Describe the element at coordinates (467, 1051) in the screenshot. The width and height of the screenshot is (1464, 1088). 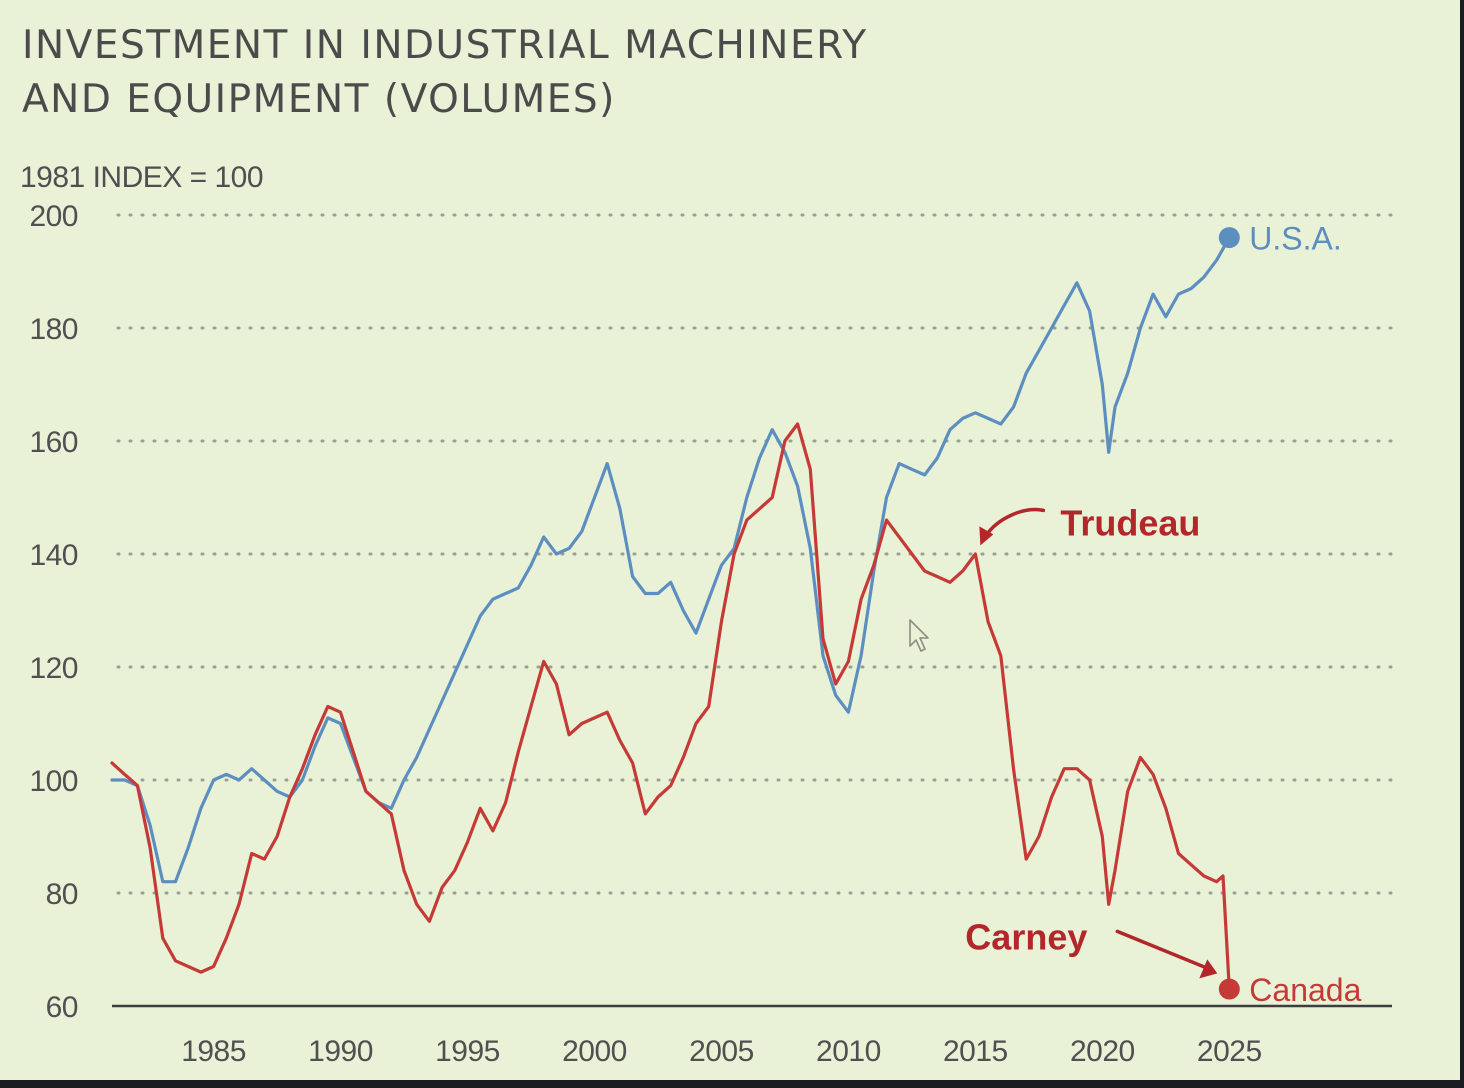
I see `x-tick-1995: 1995` at that location.